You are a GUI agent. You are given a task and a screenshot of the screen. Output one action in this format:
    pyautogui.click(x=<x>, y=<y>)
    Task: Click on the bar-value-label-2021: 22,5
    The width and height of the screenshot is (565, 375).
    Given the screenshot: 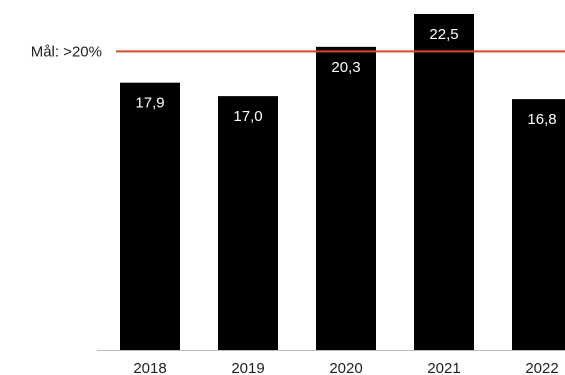 What is the action you would take?
    pyautogui.click(x=443, y=34)
    